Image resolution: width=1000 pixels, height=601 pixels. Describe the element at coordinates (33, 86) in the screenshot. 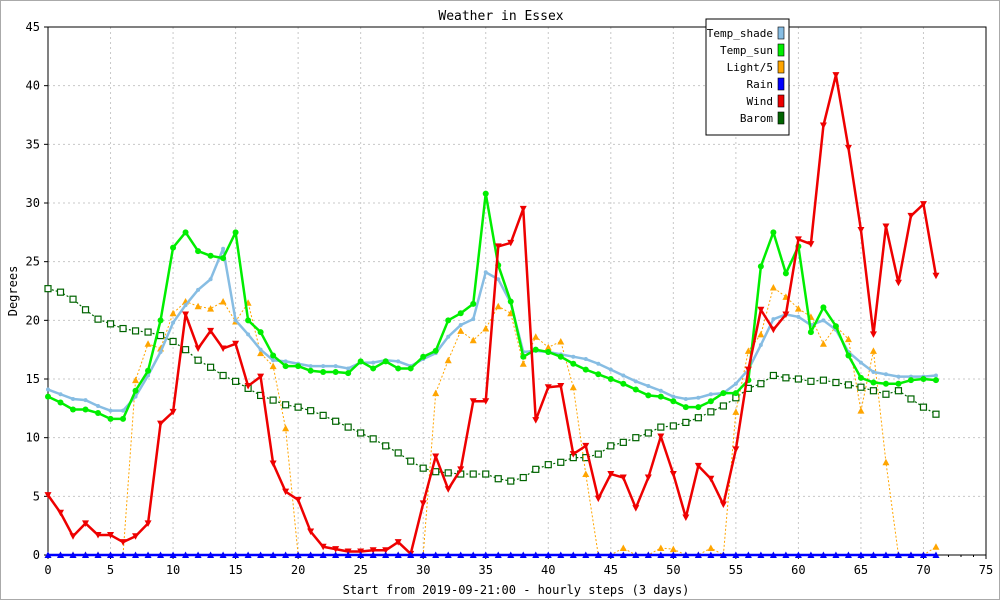

I see `y-tick-label: 40` at that location.